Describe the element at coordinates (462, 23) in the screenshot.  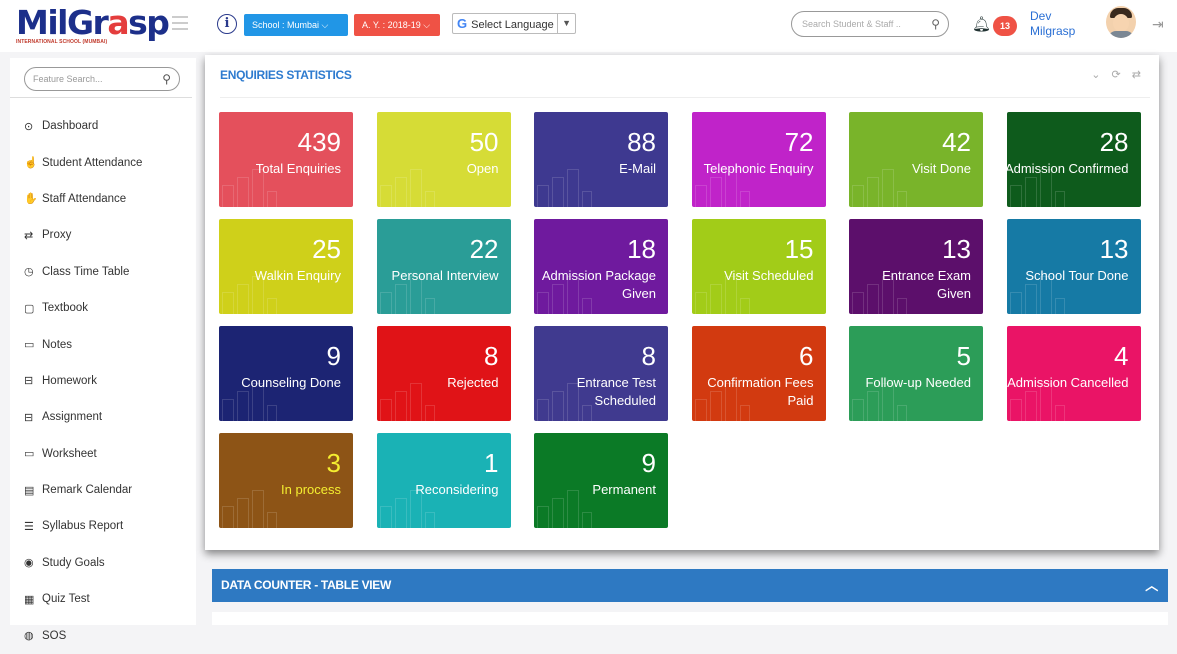
I see `google-icon: G` at that location.